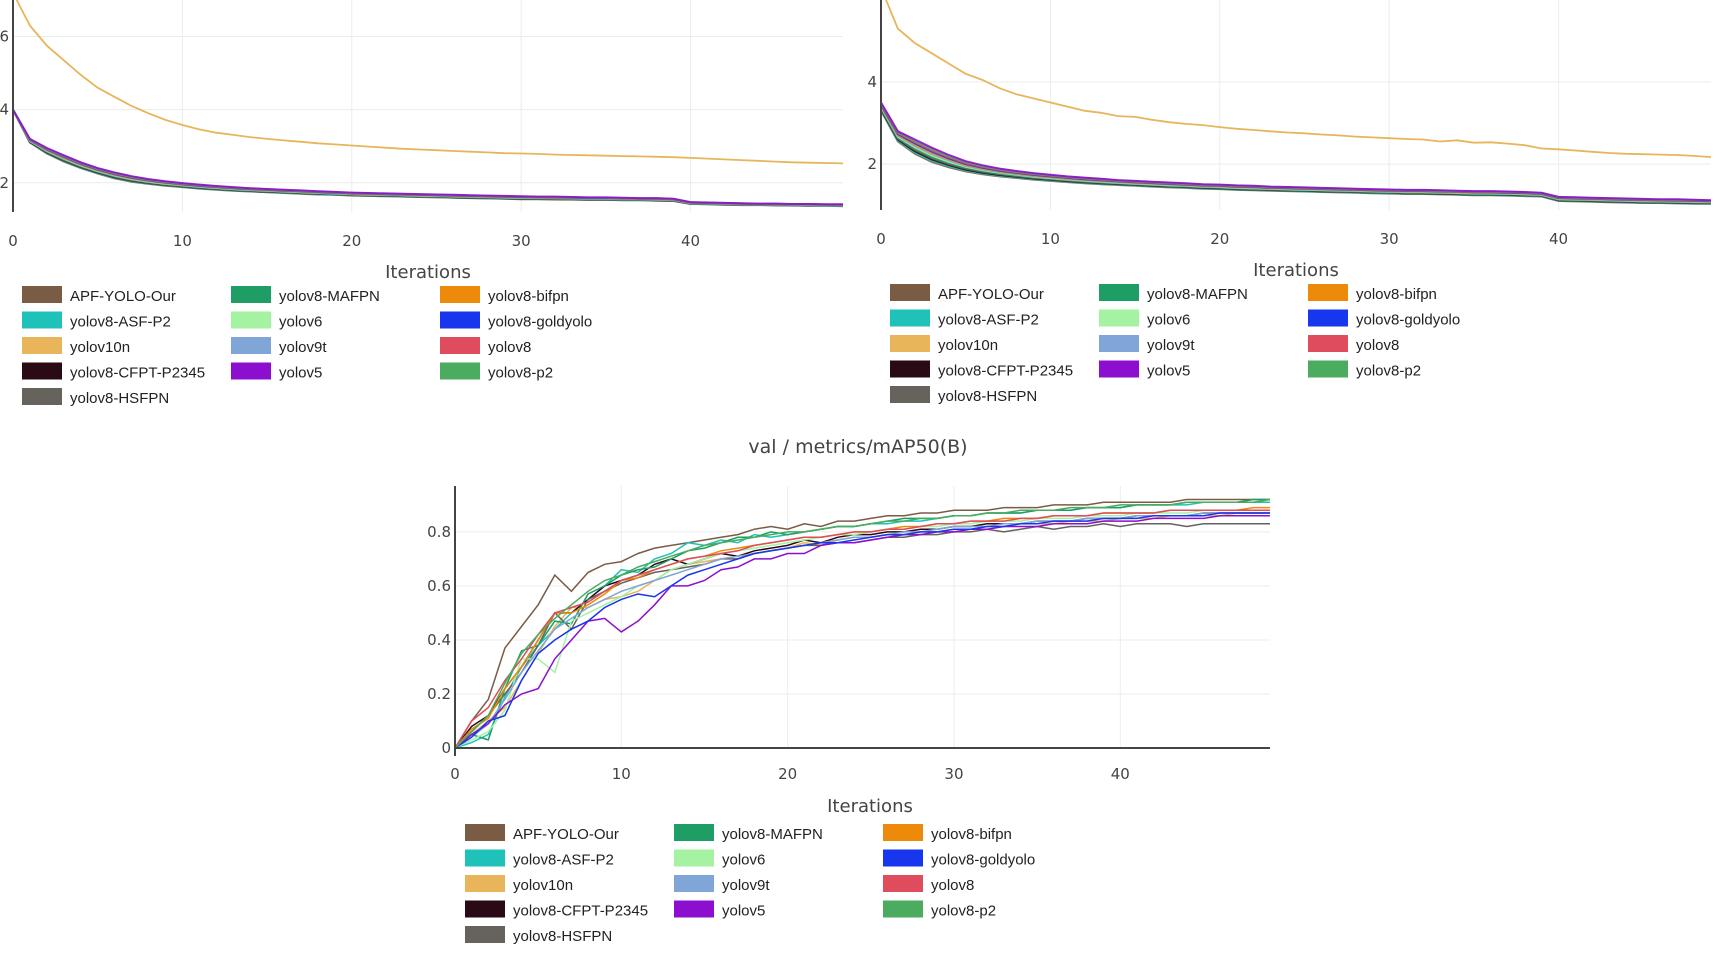  I want to click on series-line-yolov8-cfpt-p2345, so click(862, 630).